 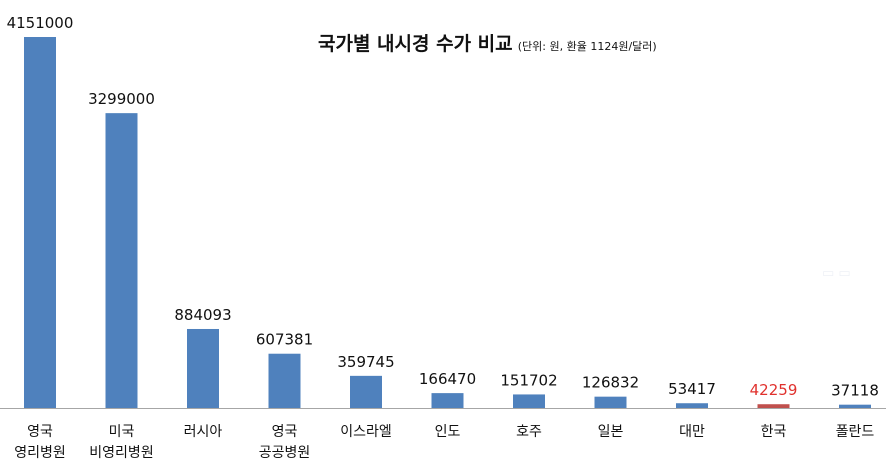 I want to click on category-label-8-0: 대만, so click(x=692, y=432).